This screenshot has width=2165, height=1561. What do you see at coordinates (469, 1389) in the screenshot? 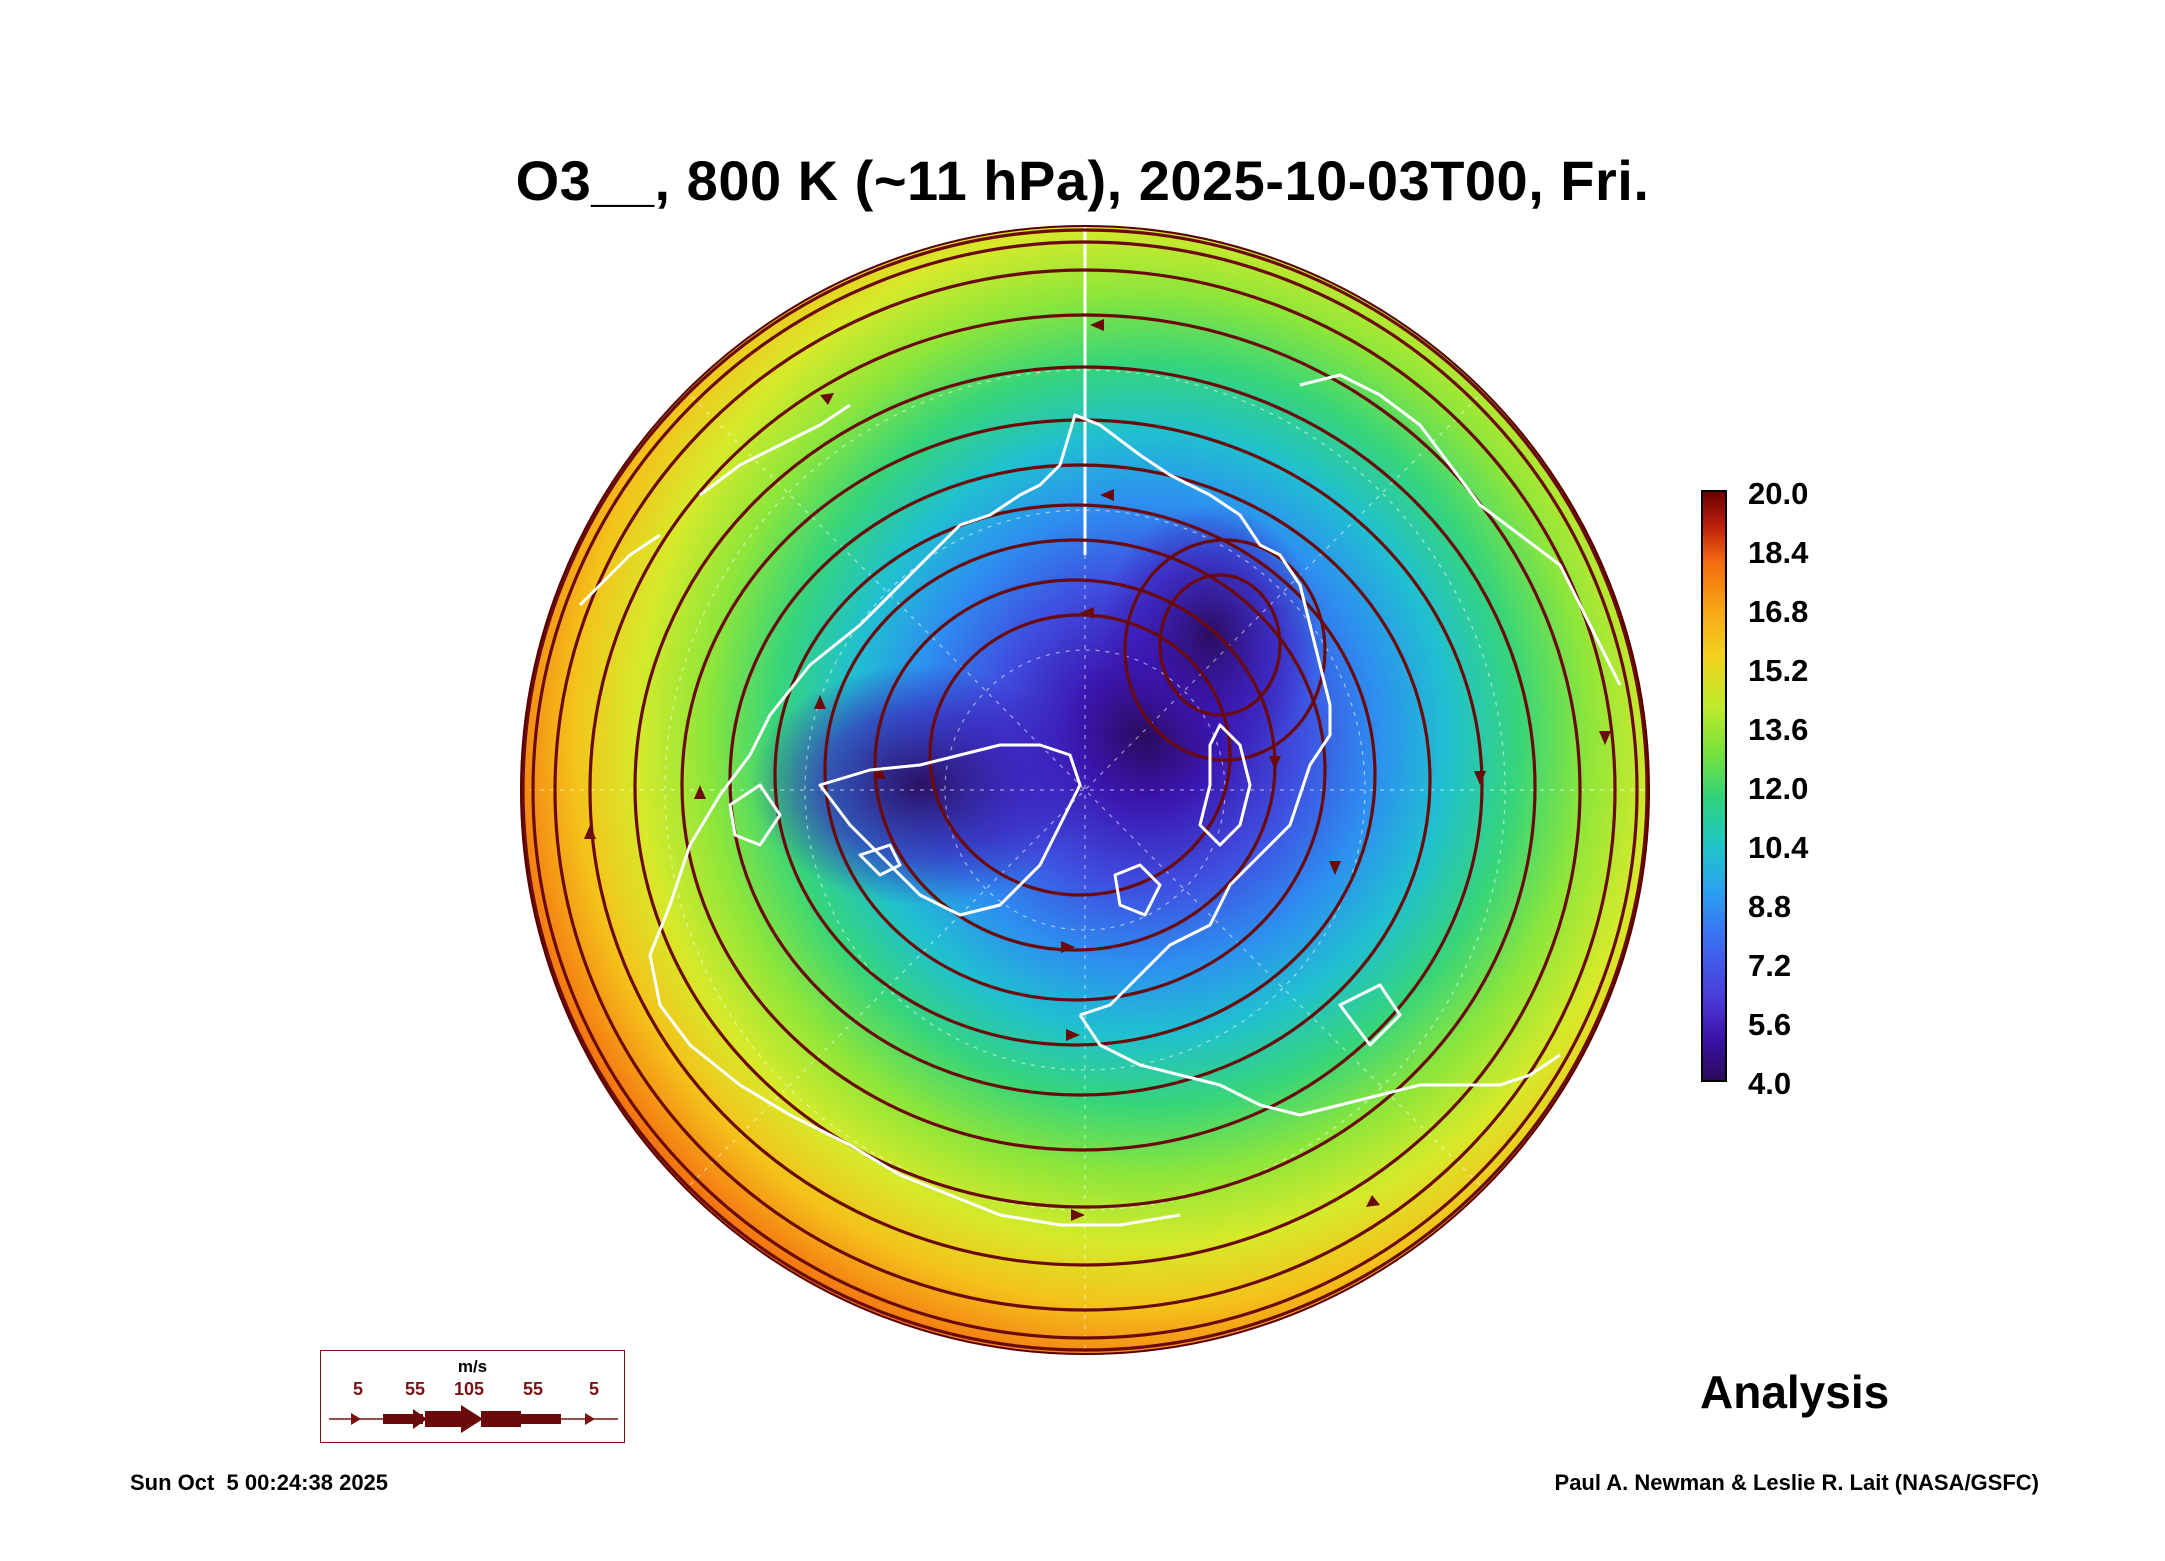
I see `wind-legend-value: 105` at bounding box center [469, 1389].